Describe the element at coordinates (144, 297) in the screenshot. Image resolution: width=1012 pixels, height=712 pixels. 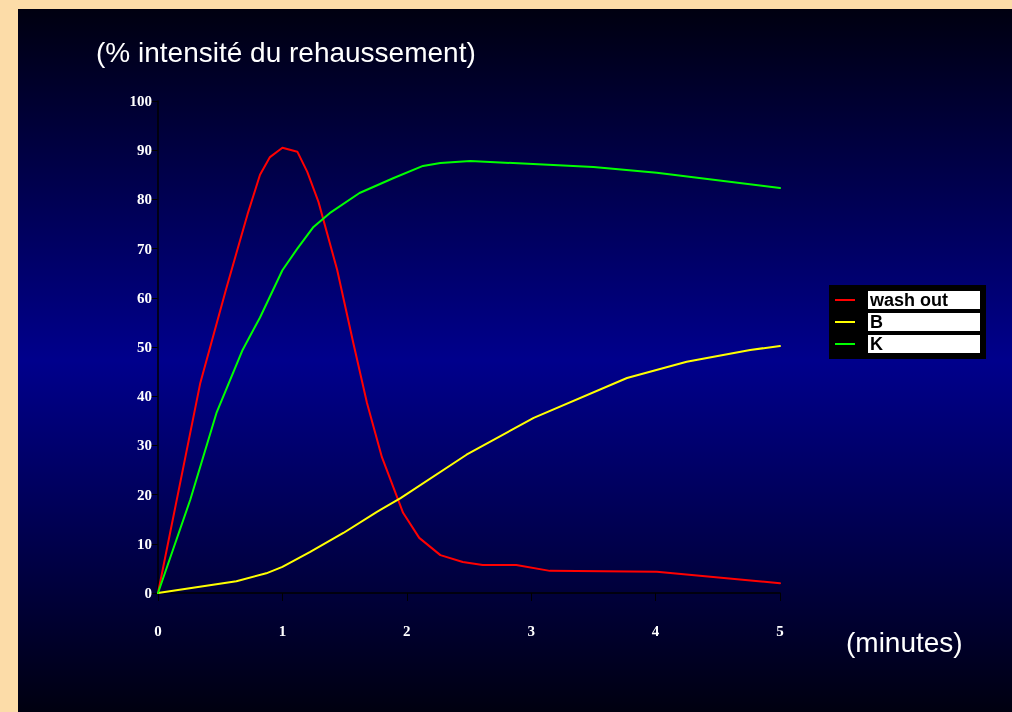
I see `y-tick-label: 60` at that location.